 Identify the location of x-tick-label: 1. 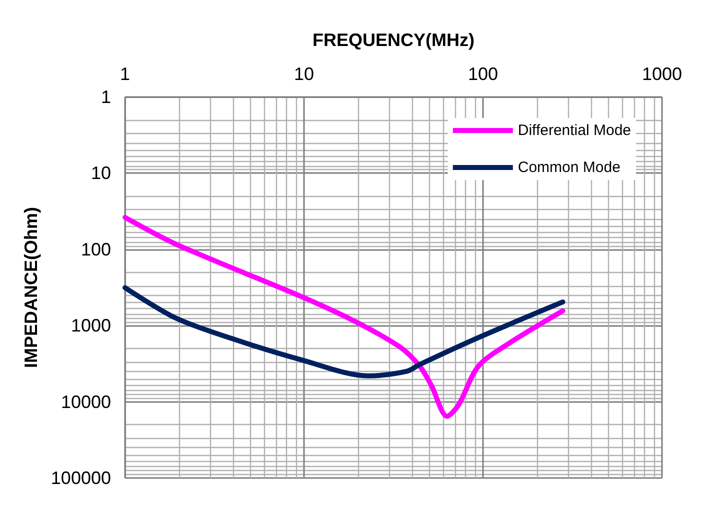
(125, 74).